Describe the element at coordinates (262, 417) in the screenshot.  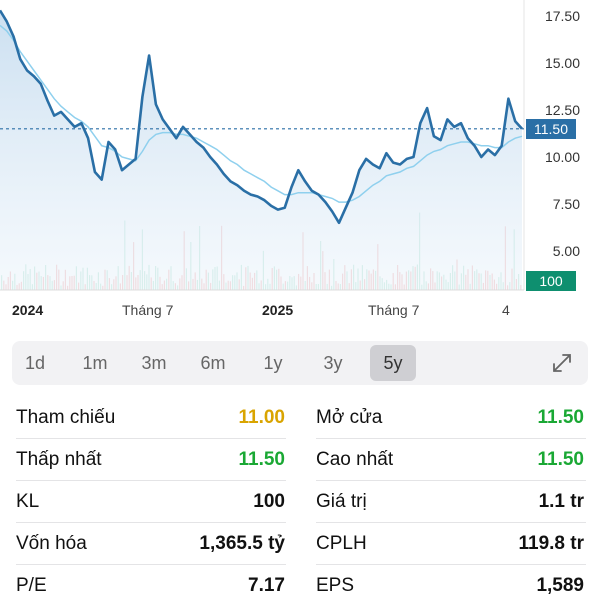
I see `stat-value: 11.00` at that location.